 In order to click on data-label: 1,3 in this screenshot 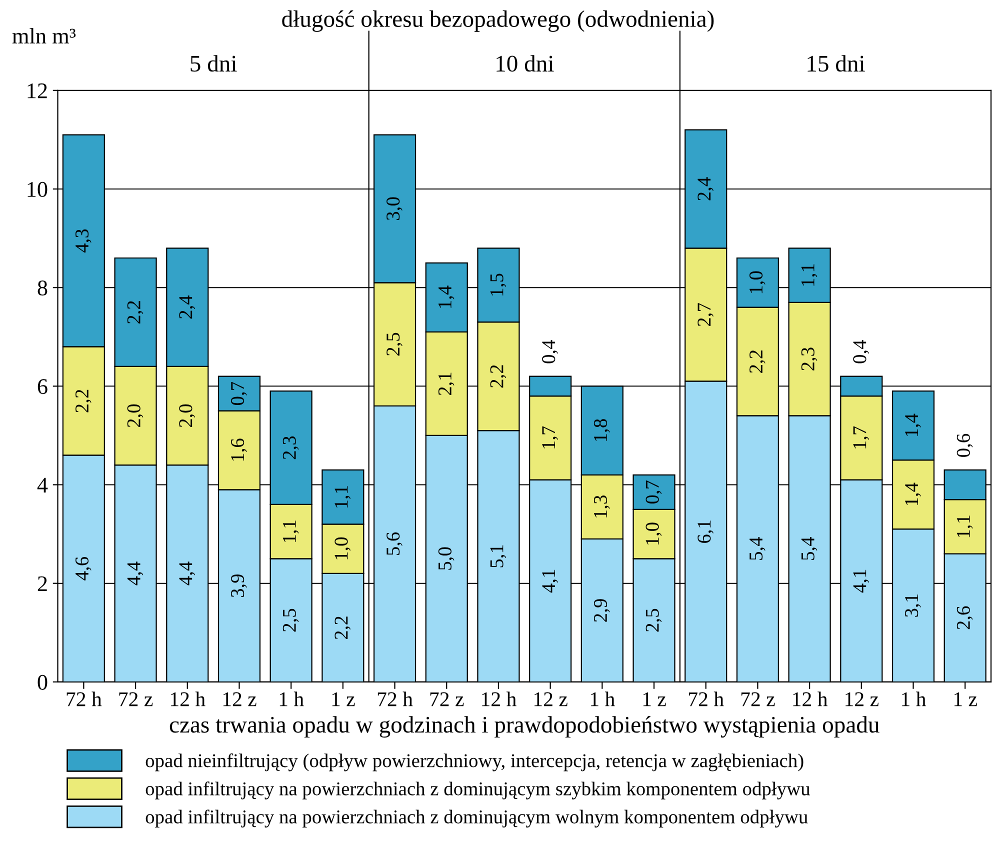, I will do `click(602, 507)`.